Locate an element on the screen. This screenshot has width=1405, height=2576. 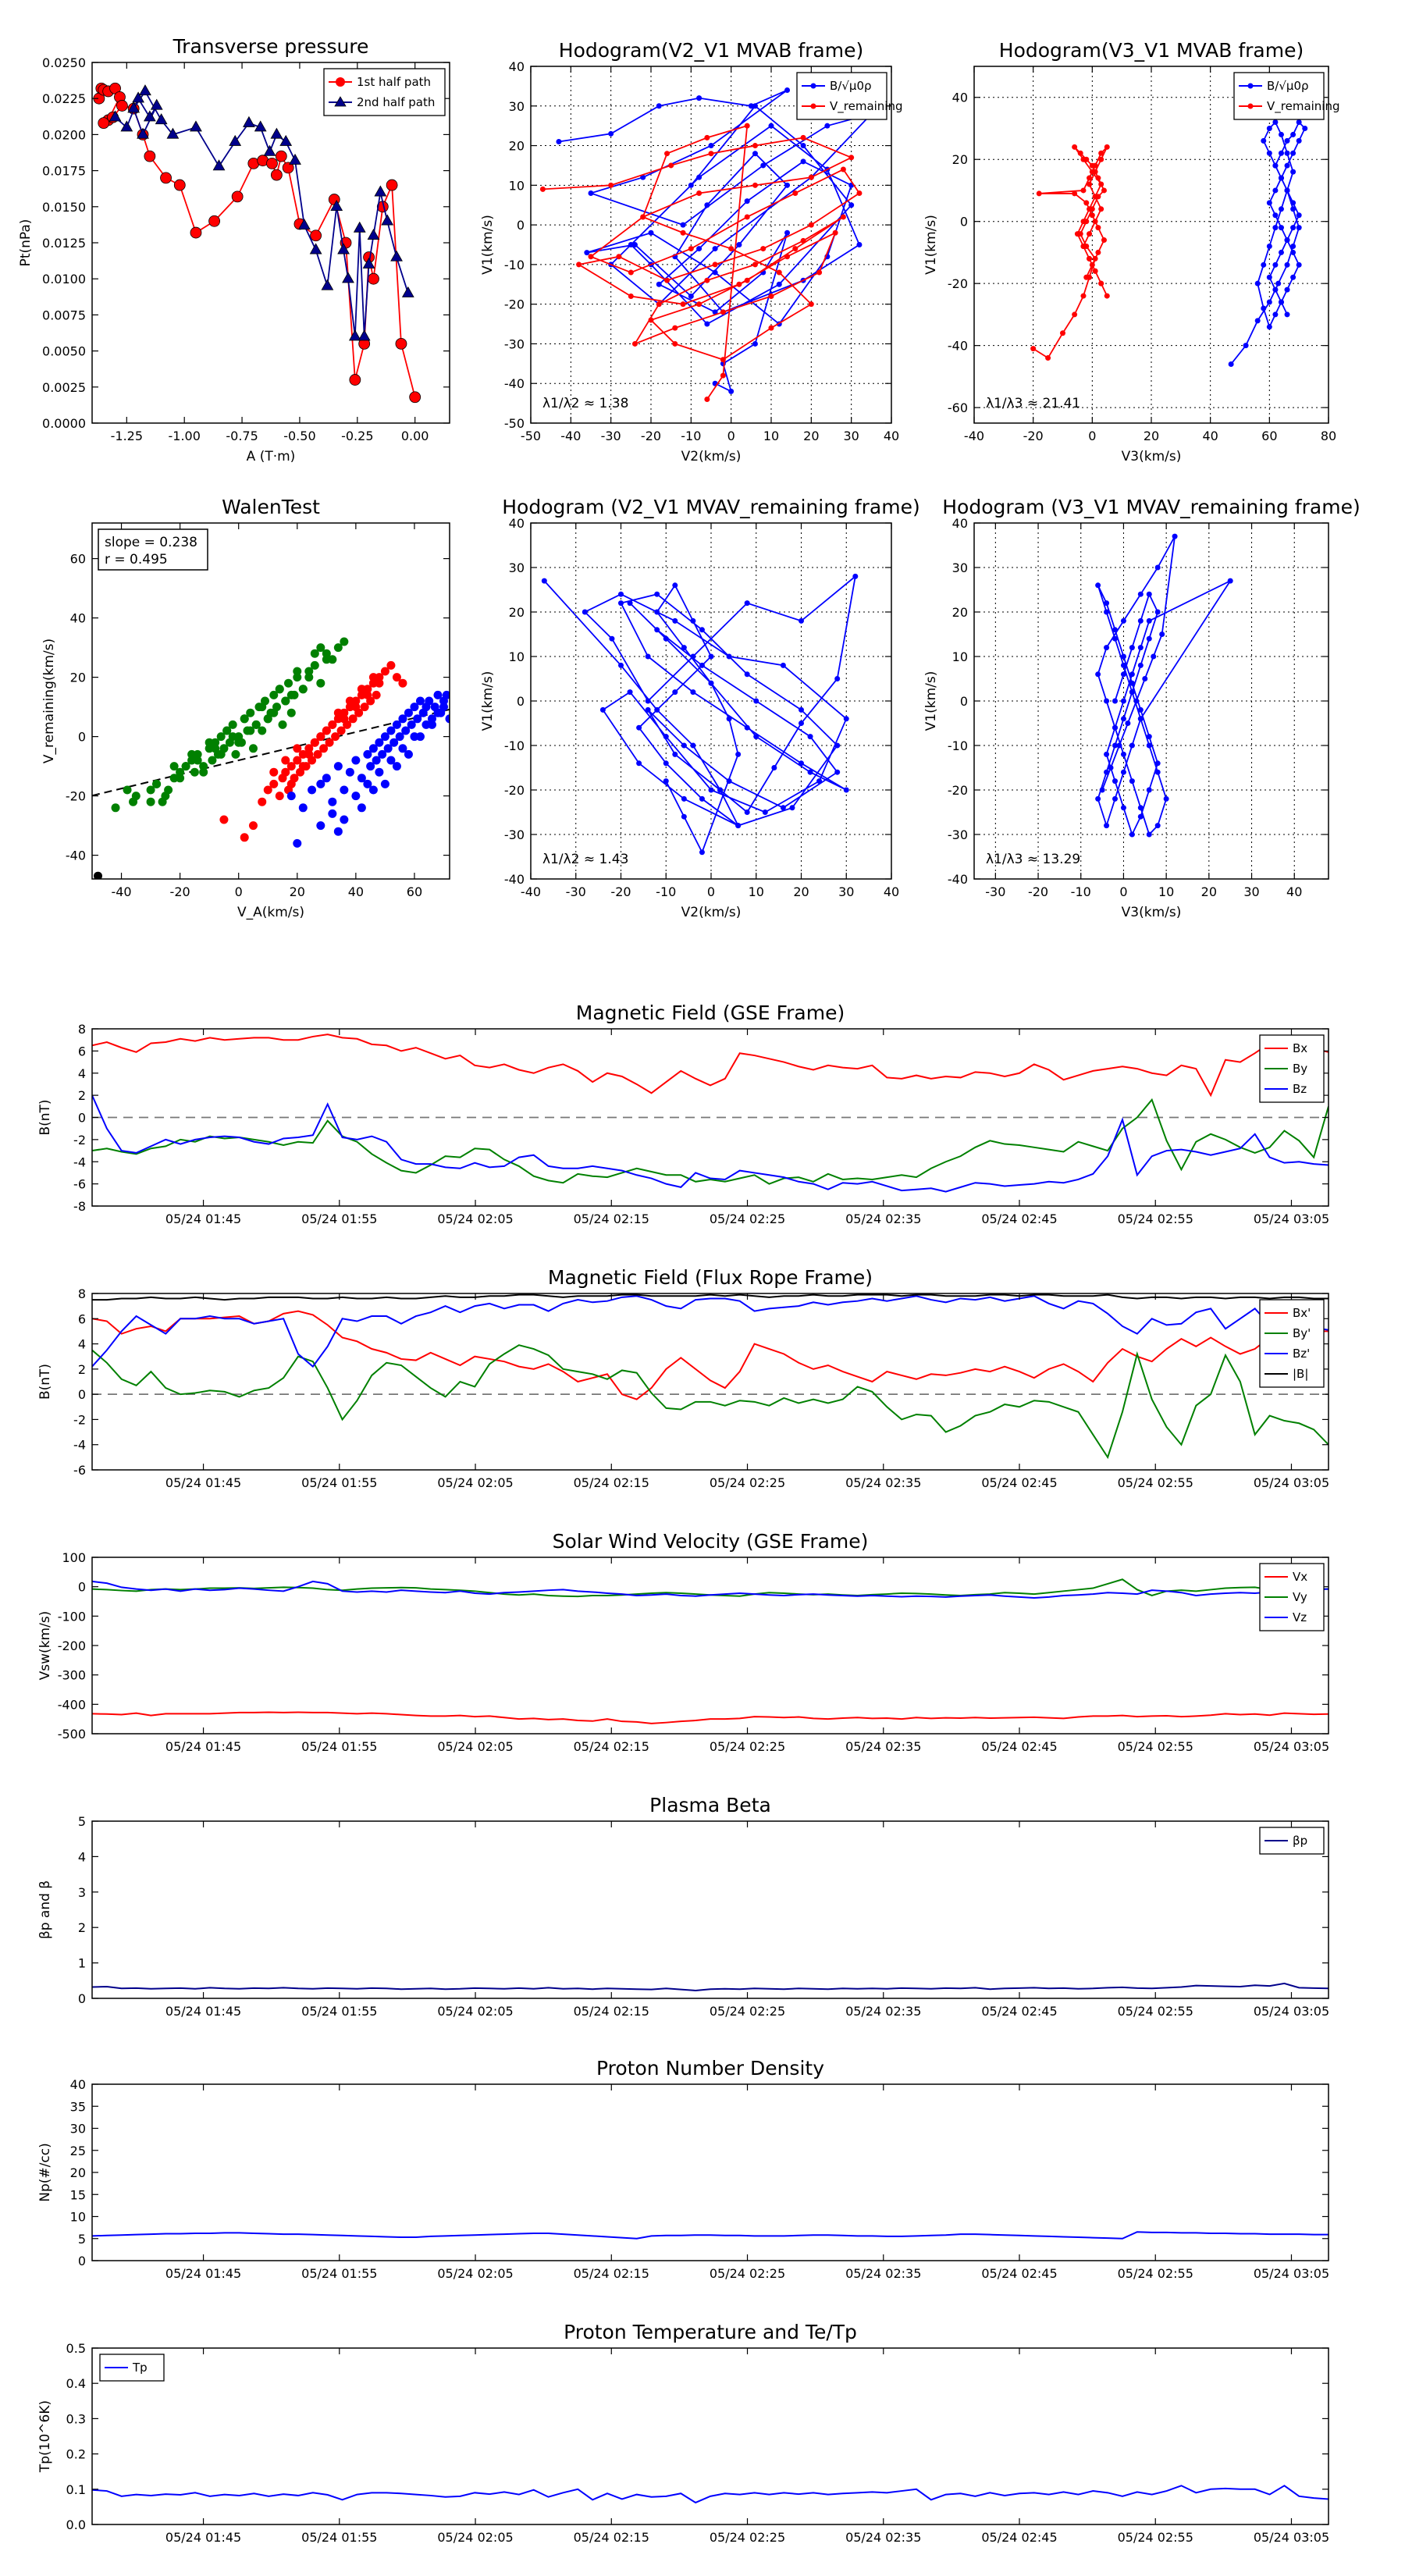
y-tick-label: 0.0025 is located at coordinates (64, 387).